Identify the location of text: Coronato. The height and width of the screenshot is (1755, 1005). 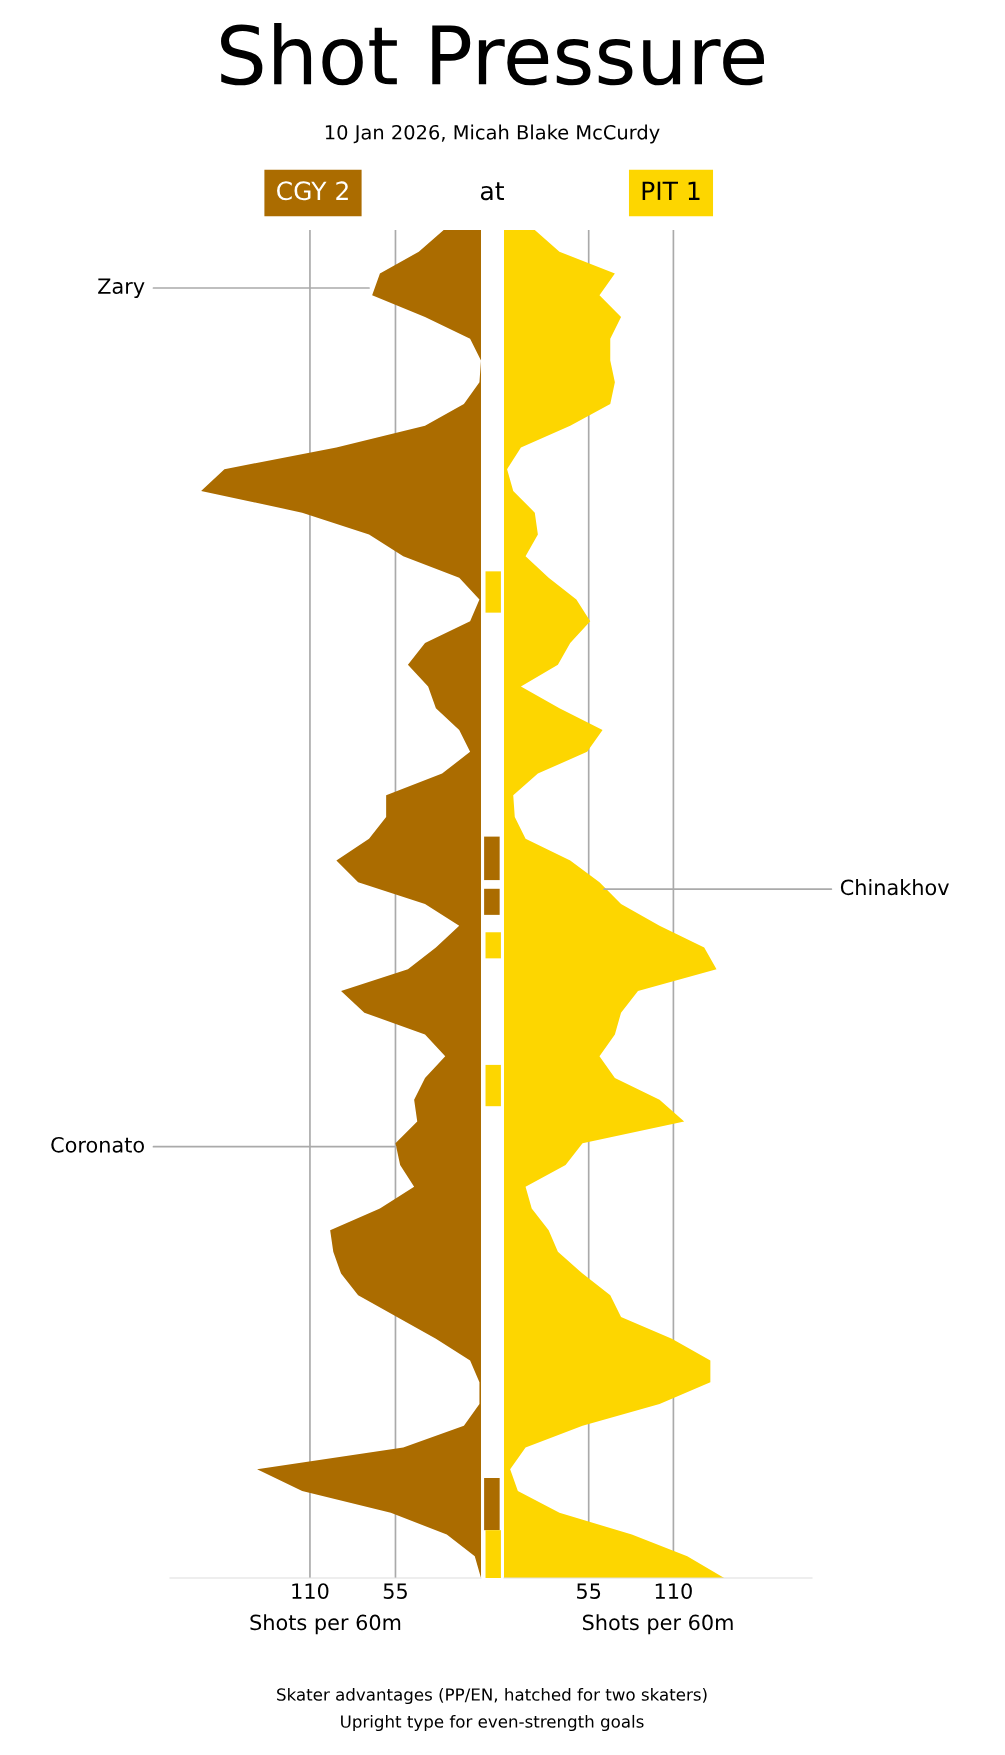
(97, 1144).